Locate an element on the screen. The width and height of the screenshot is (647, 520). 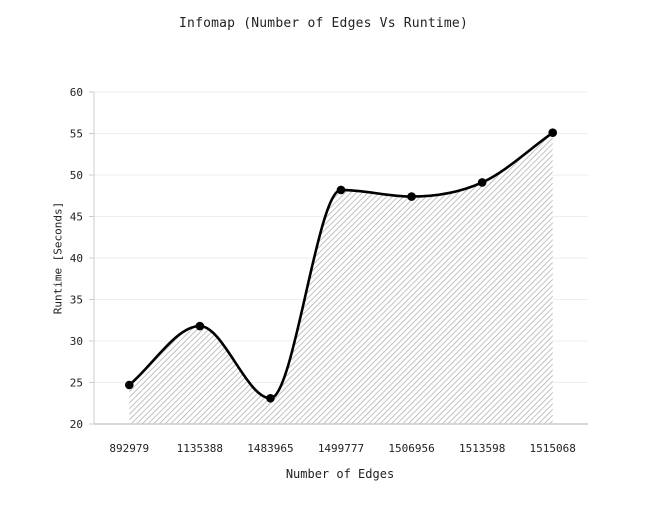
y-tick-label: 40 is located at coordinates (76, 258).